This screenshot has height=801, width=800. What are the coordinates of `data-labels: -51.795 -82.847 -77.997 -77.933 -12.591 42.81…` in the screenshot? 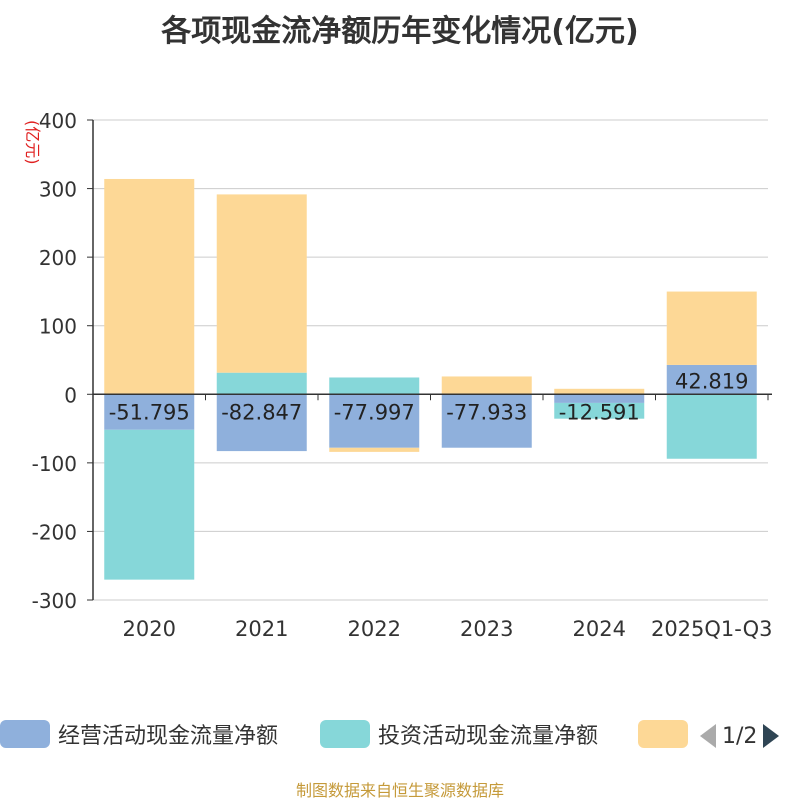 It's located at (429, 397).